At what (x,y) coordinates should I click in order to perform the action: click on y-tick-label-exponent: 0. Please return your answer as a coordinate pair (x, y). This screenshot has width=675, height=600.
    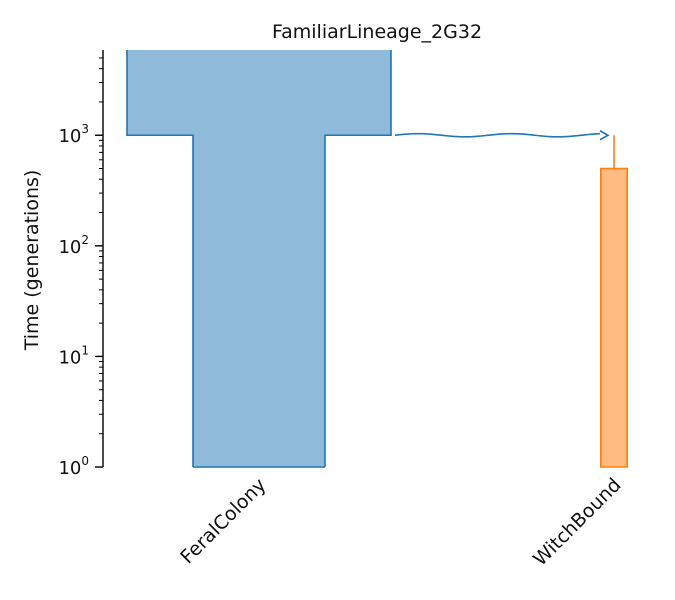
    Looking at the image, I should click on (85, 461).